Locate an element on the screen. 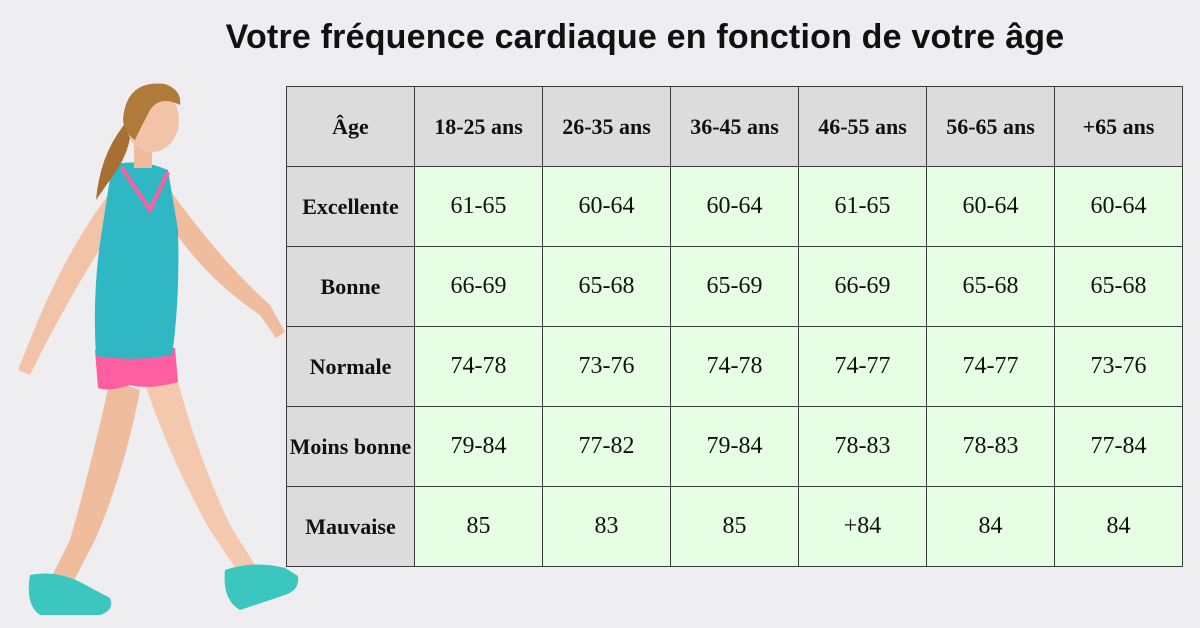 This screenshot has height=628, width=1200. column-header: 36-45 ans is located at coordinates (734, 126).